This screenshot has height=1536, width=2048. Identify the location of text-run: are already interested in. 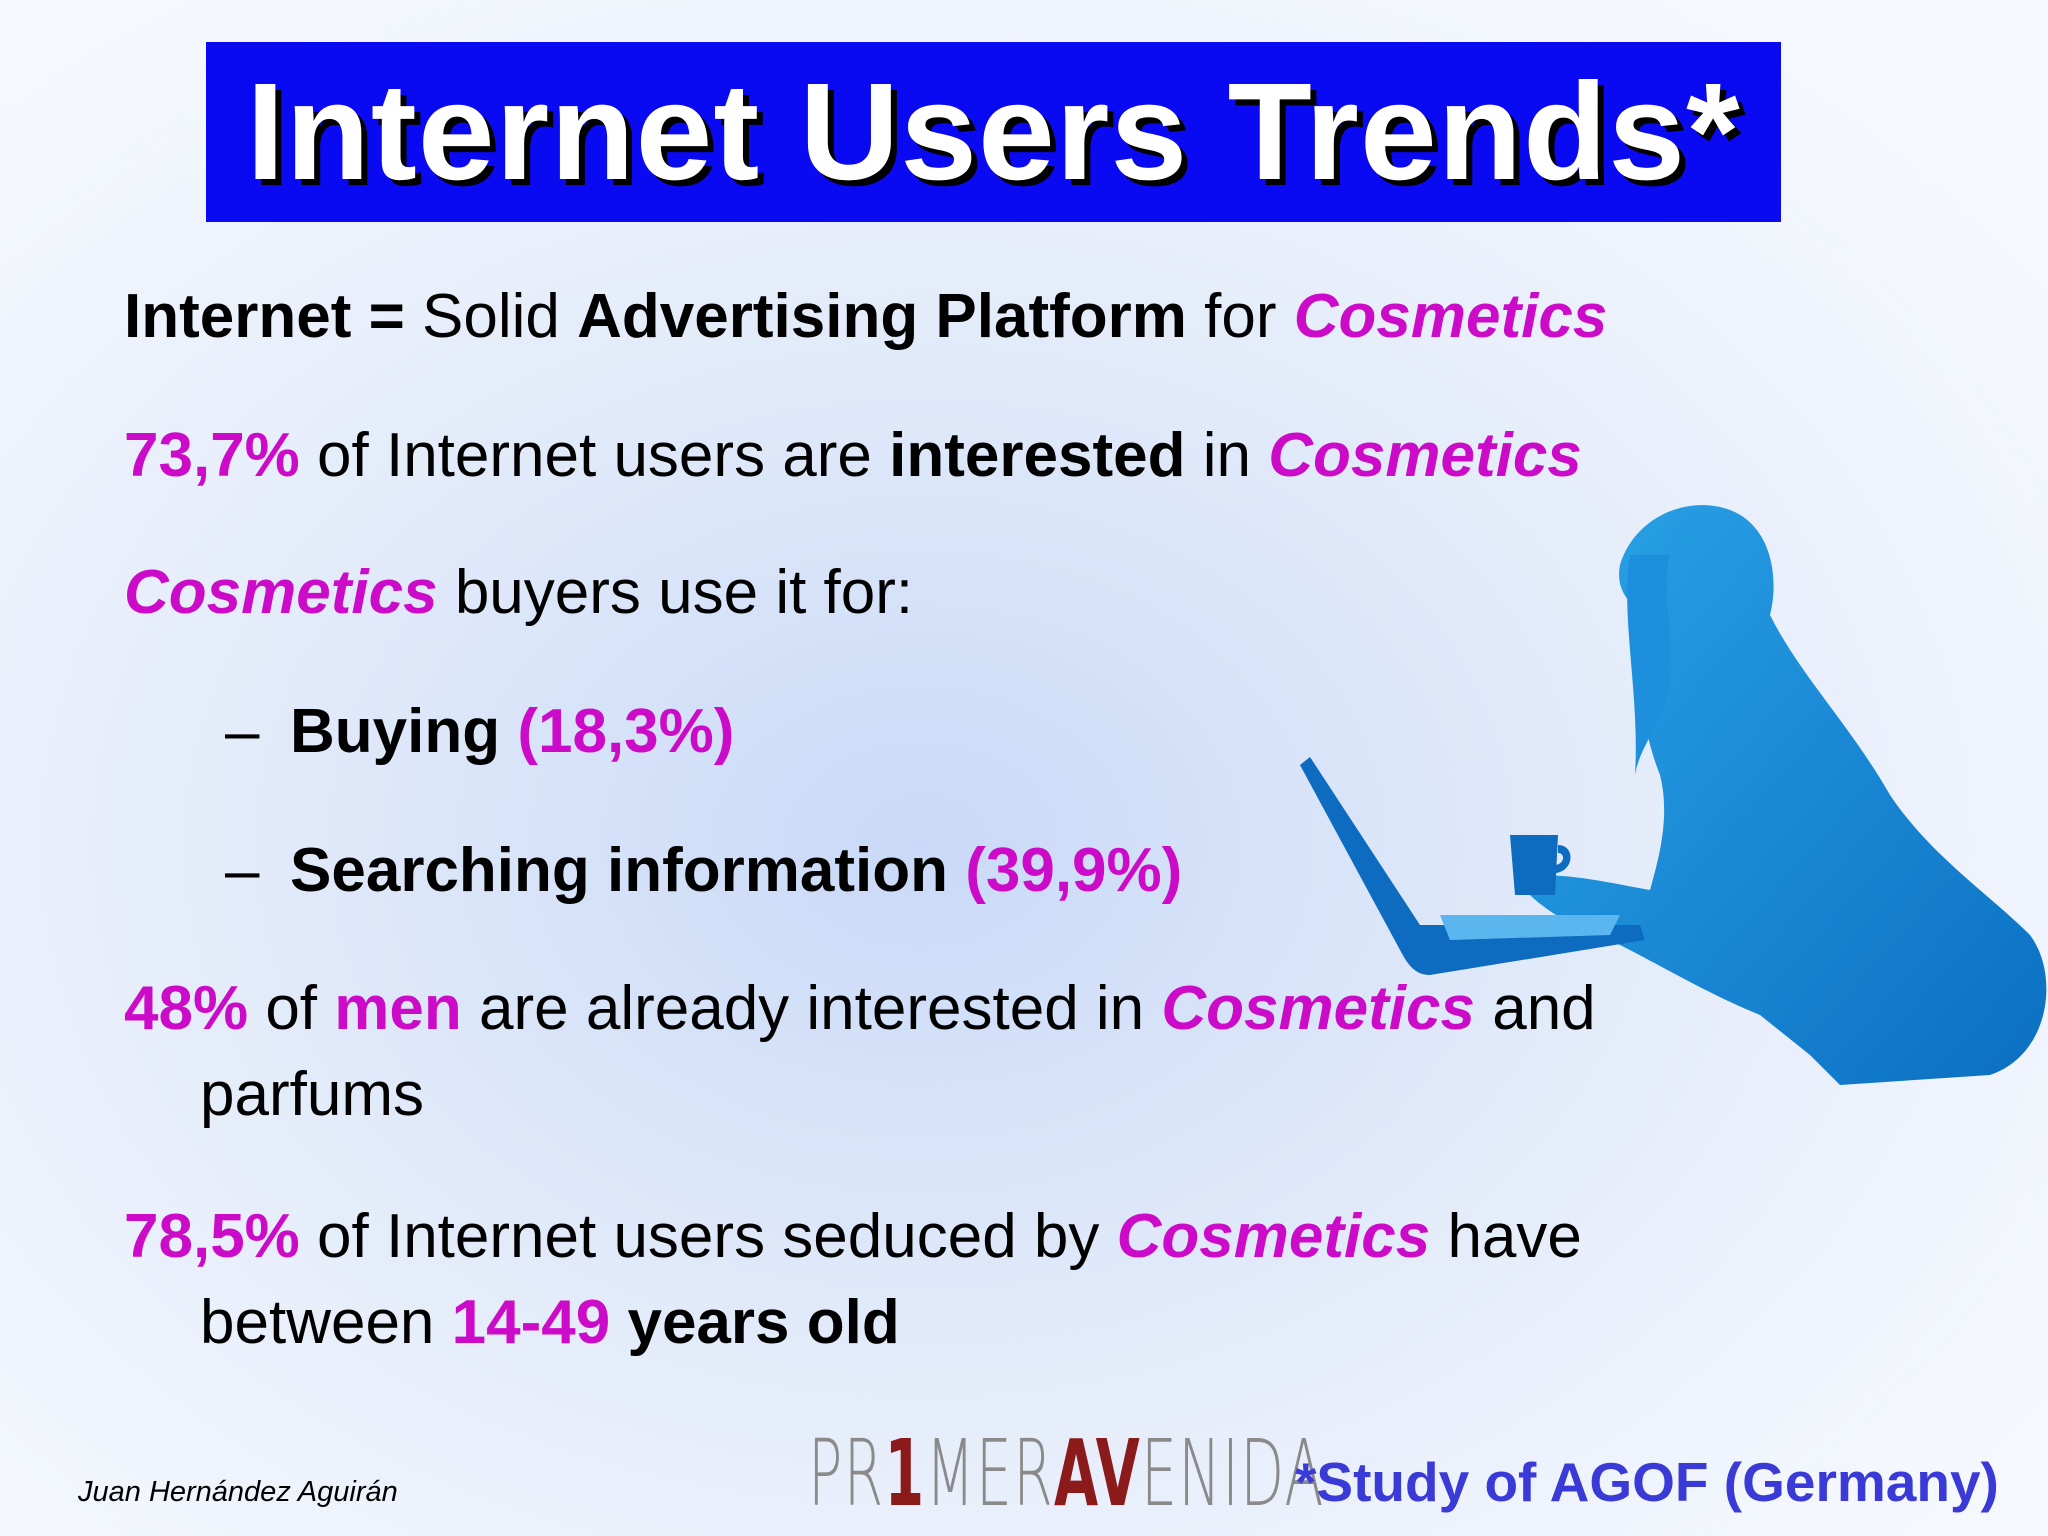
(812, 1008).